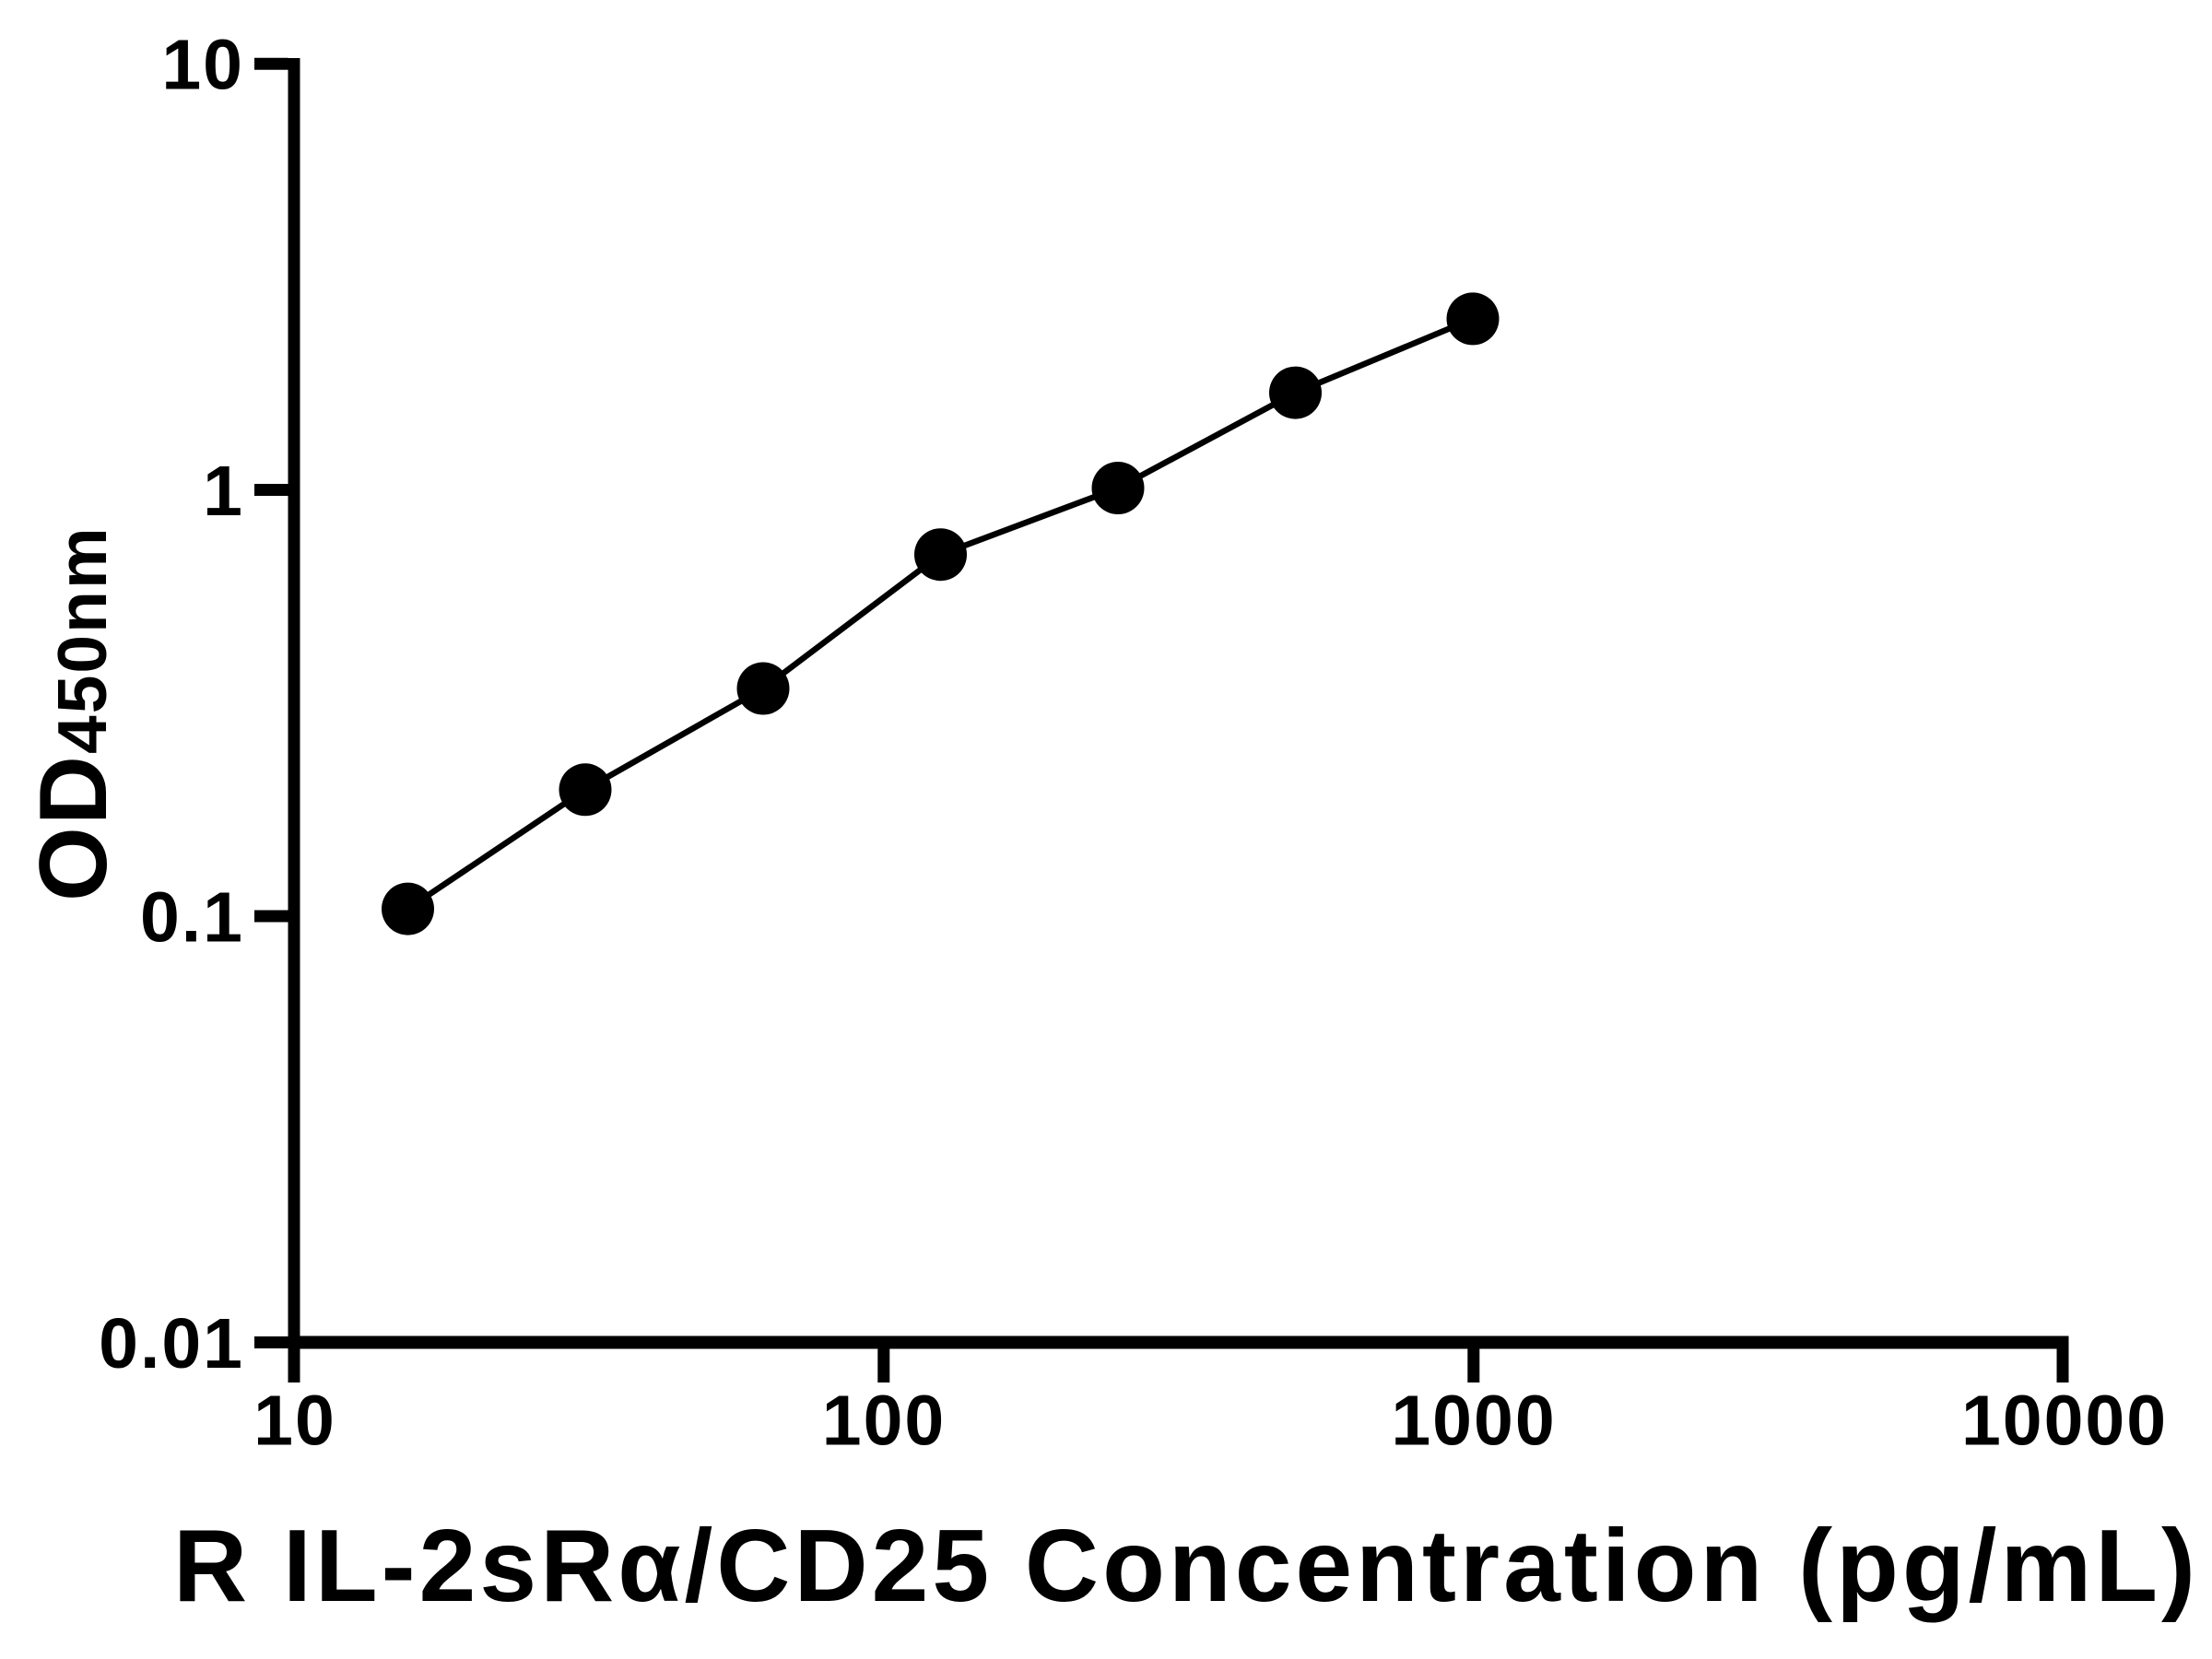 The width and height of the screenshot is (2212, 1659). Describe the element at coordinates (223, 491) in the screenshot. I see `svg-text: 1` at that location.